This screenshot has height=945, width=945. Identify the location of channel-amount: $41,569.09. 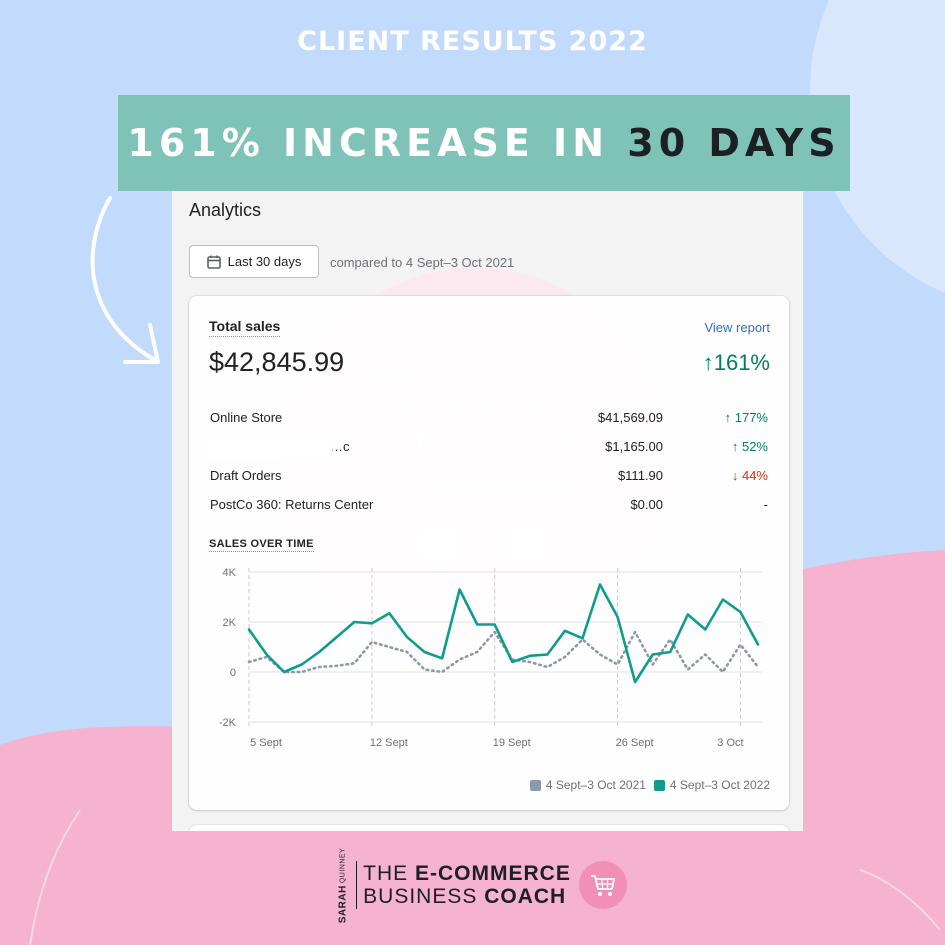
(630, 417).